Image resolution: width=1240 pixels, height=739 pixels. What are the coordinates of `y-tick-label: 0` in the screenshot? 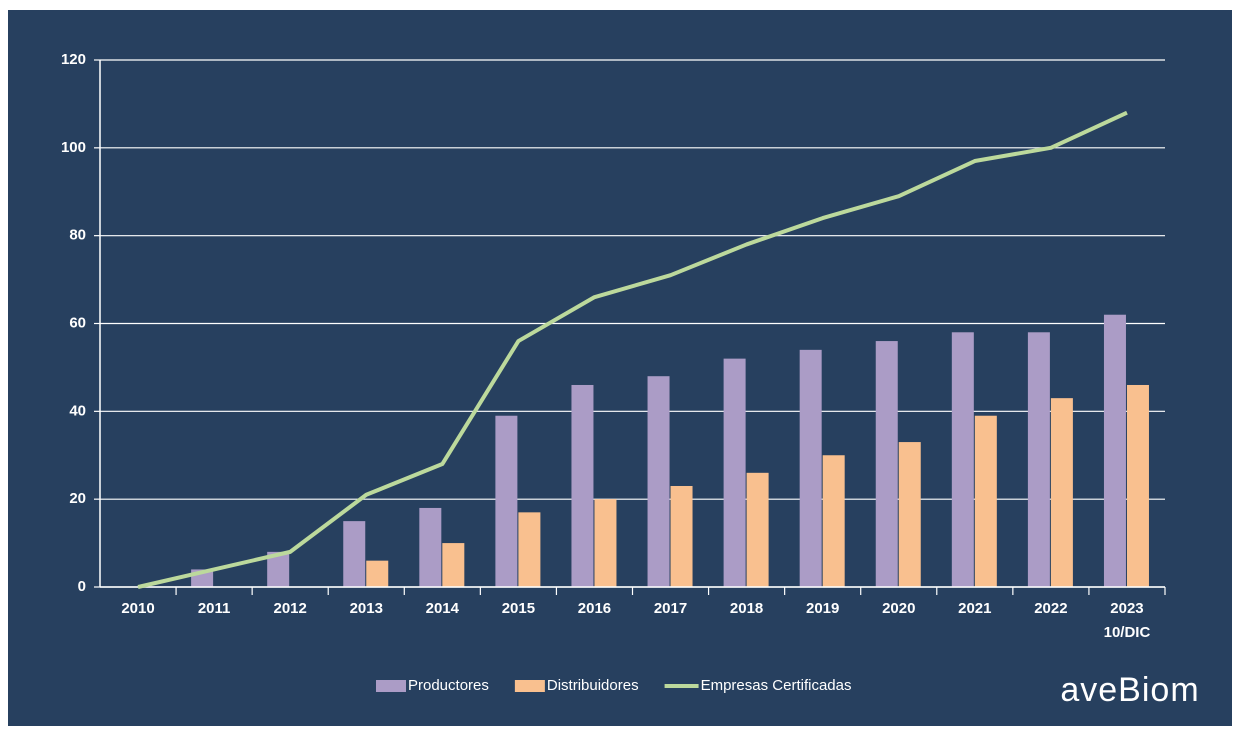 It's located at (82, 586).